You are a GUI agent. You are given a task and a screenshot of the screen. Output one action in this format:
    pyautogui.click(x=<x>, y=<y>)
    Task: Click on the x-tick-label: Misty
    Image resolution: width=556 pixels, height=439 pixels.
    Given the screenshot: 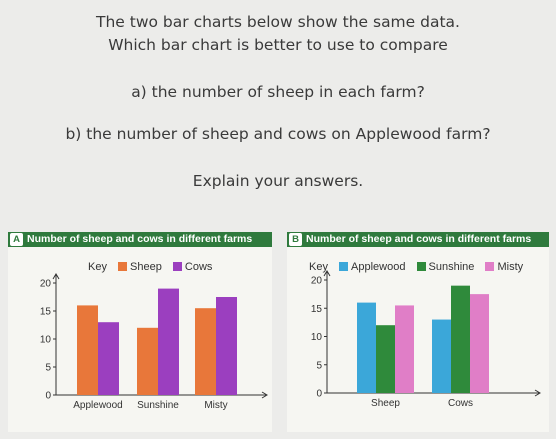 What is the action you would take?
    pyautogui.click(x=215, y=405)
    